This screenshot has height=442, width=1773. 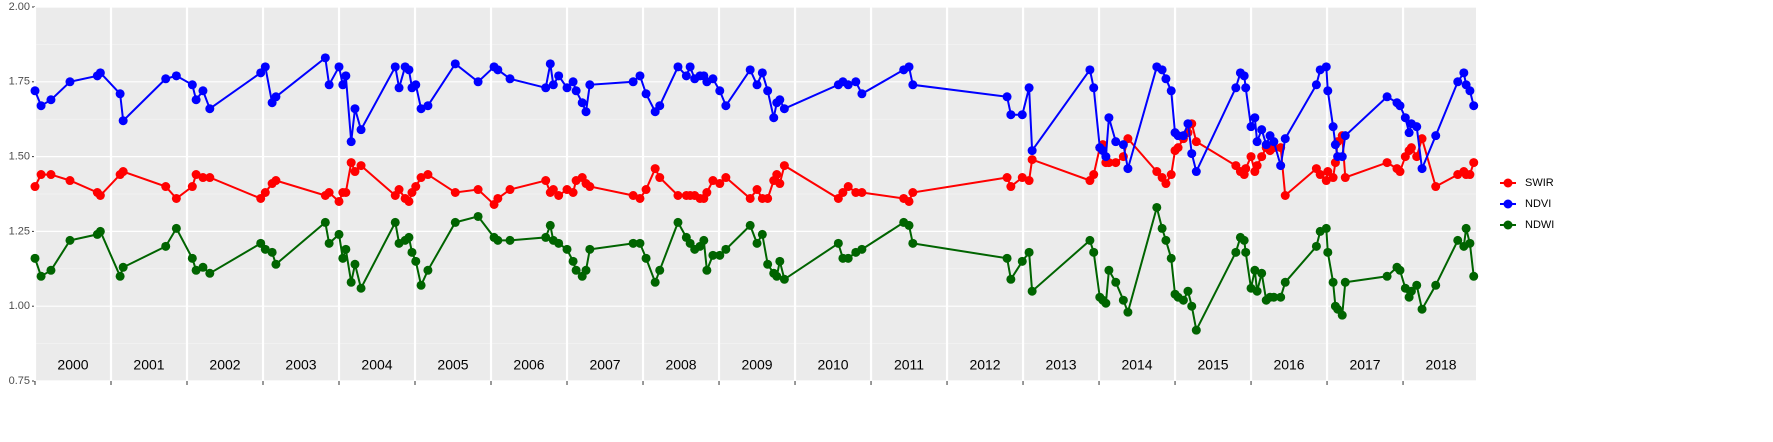 What do you see at coordinates (148, 365) in the screenshot?
I see `year-label: 2001` at bounding box center [148, 365].